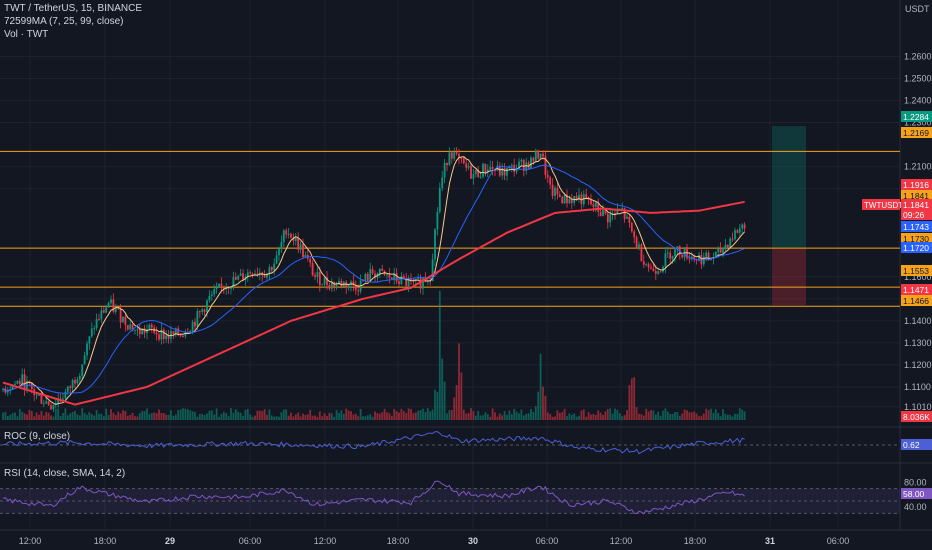  What do you see at coordinates (37, 436) in the screenshot?
I see `roc-legend: ROC (9, close)` at bounding box center [37, 436].